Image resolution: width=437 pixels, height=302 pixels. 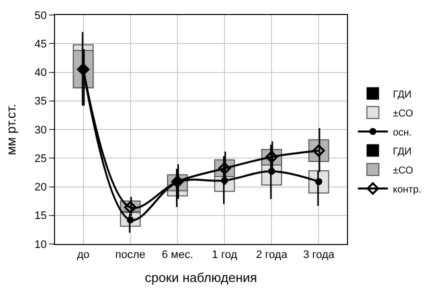 What do you see at coordinates (11, 130) in the screenshot?
I see `y-axis-title: мм рт.ст.` at bounding box center [11, 130].